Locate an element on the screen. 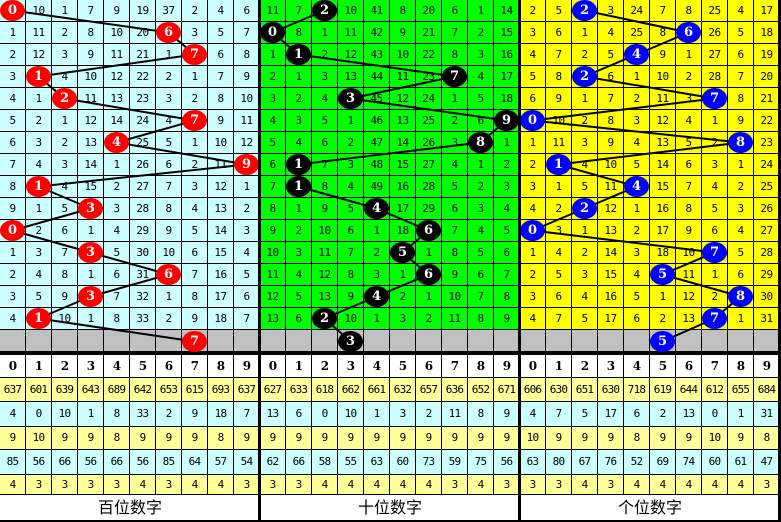  winning-digit-ball: 3 is located at coordinates (90, 208).